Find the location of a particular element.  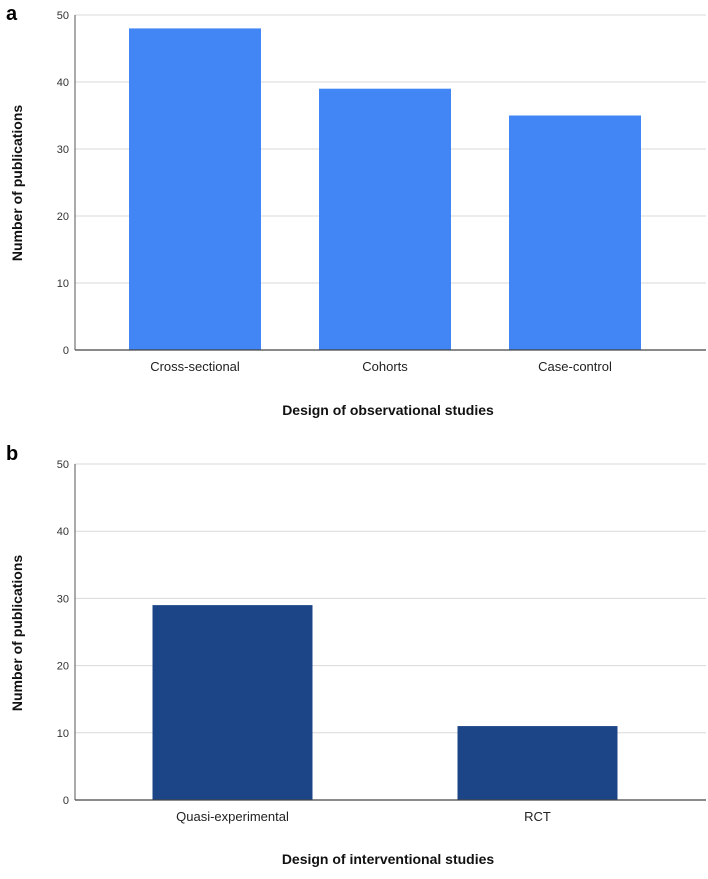

x-tick-label: Cohorts is located at coordinates (385, 366).